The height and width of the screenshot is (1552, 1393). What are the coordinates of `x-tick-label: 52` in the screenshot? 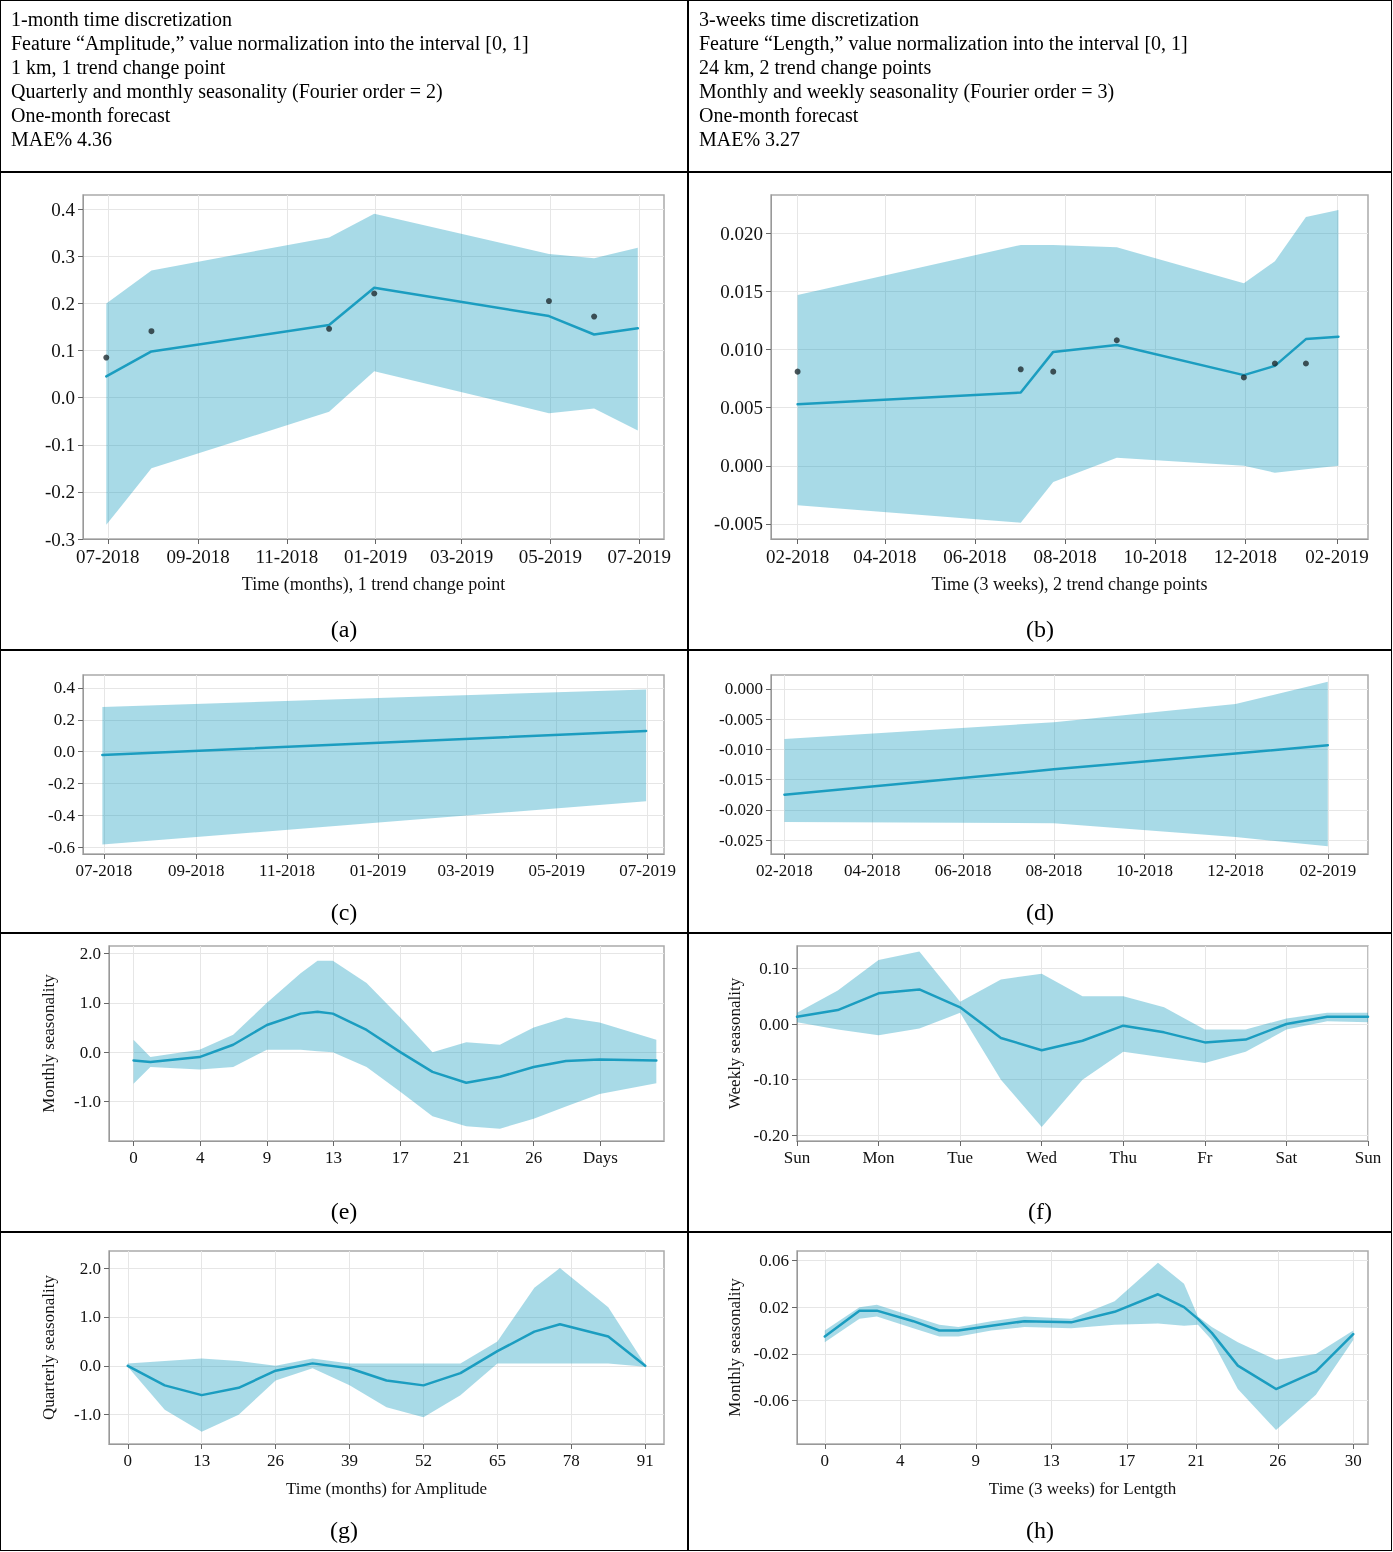 It's located at (423, 1460).